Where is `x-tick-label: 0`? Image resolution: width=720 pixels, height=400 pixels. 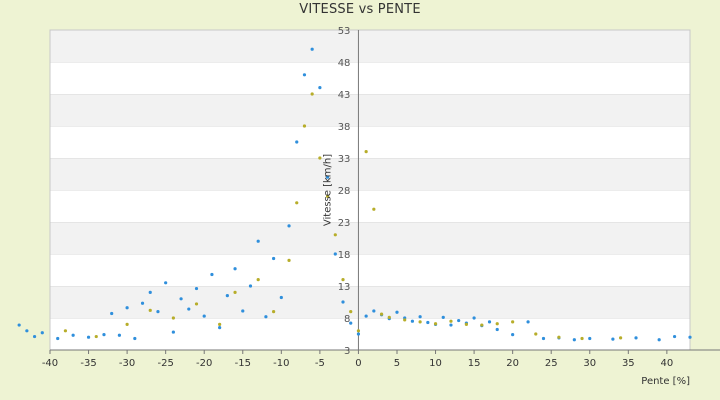 x-tick-label: 0 is located at coordinates (358, 363).